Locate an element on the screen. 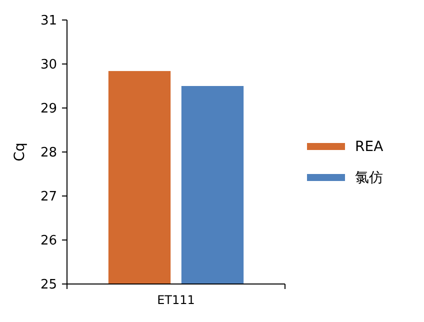  y-tick-label: 29 is located at coordinates (48, 109).